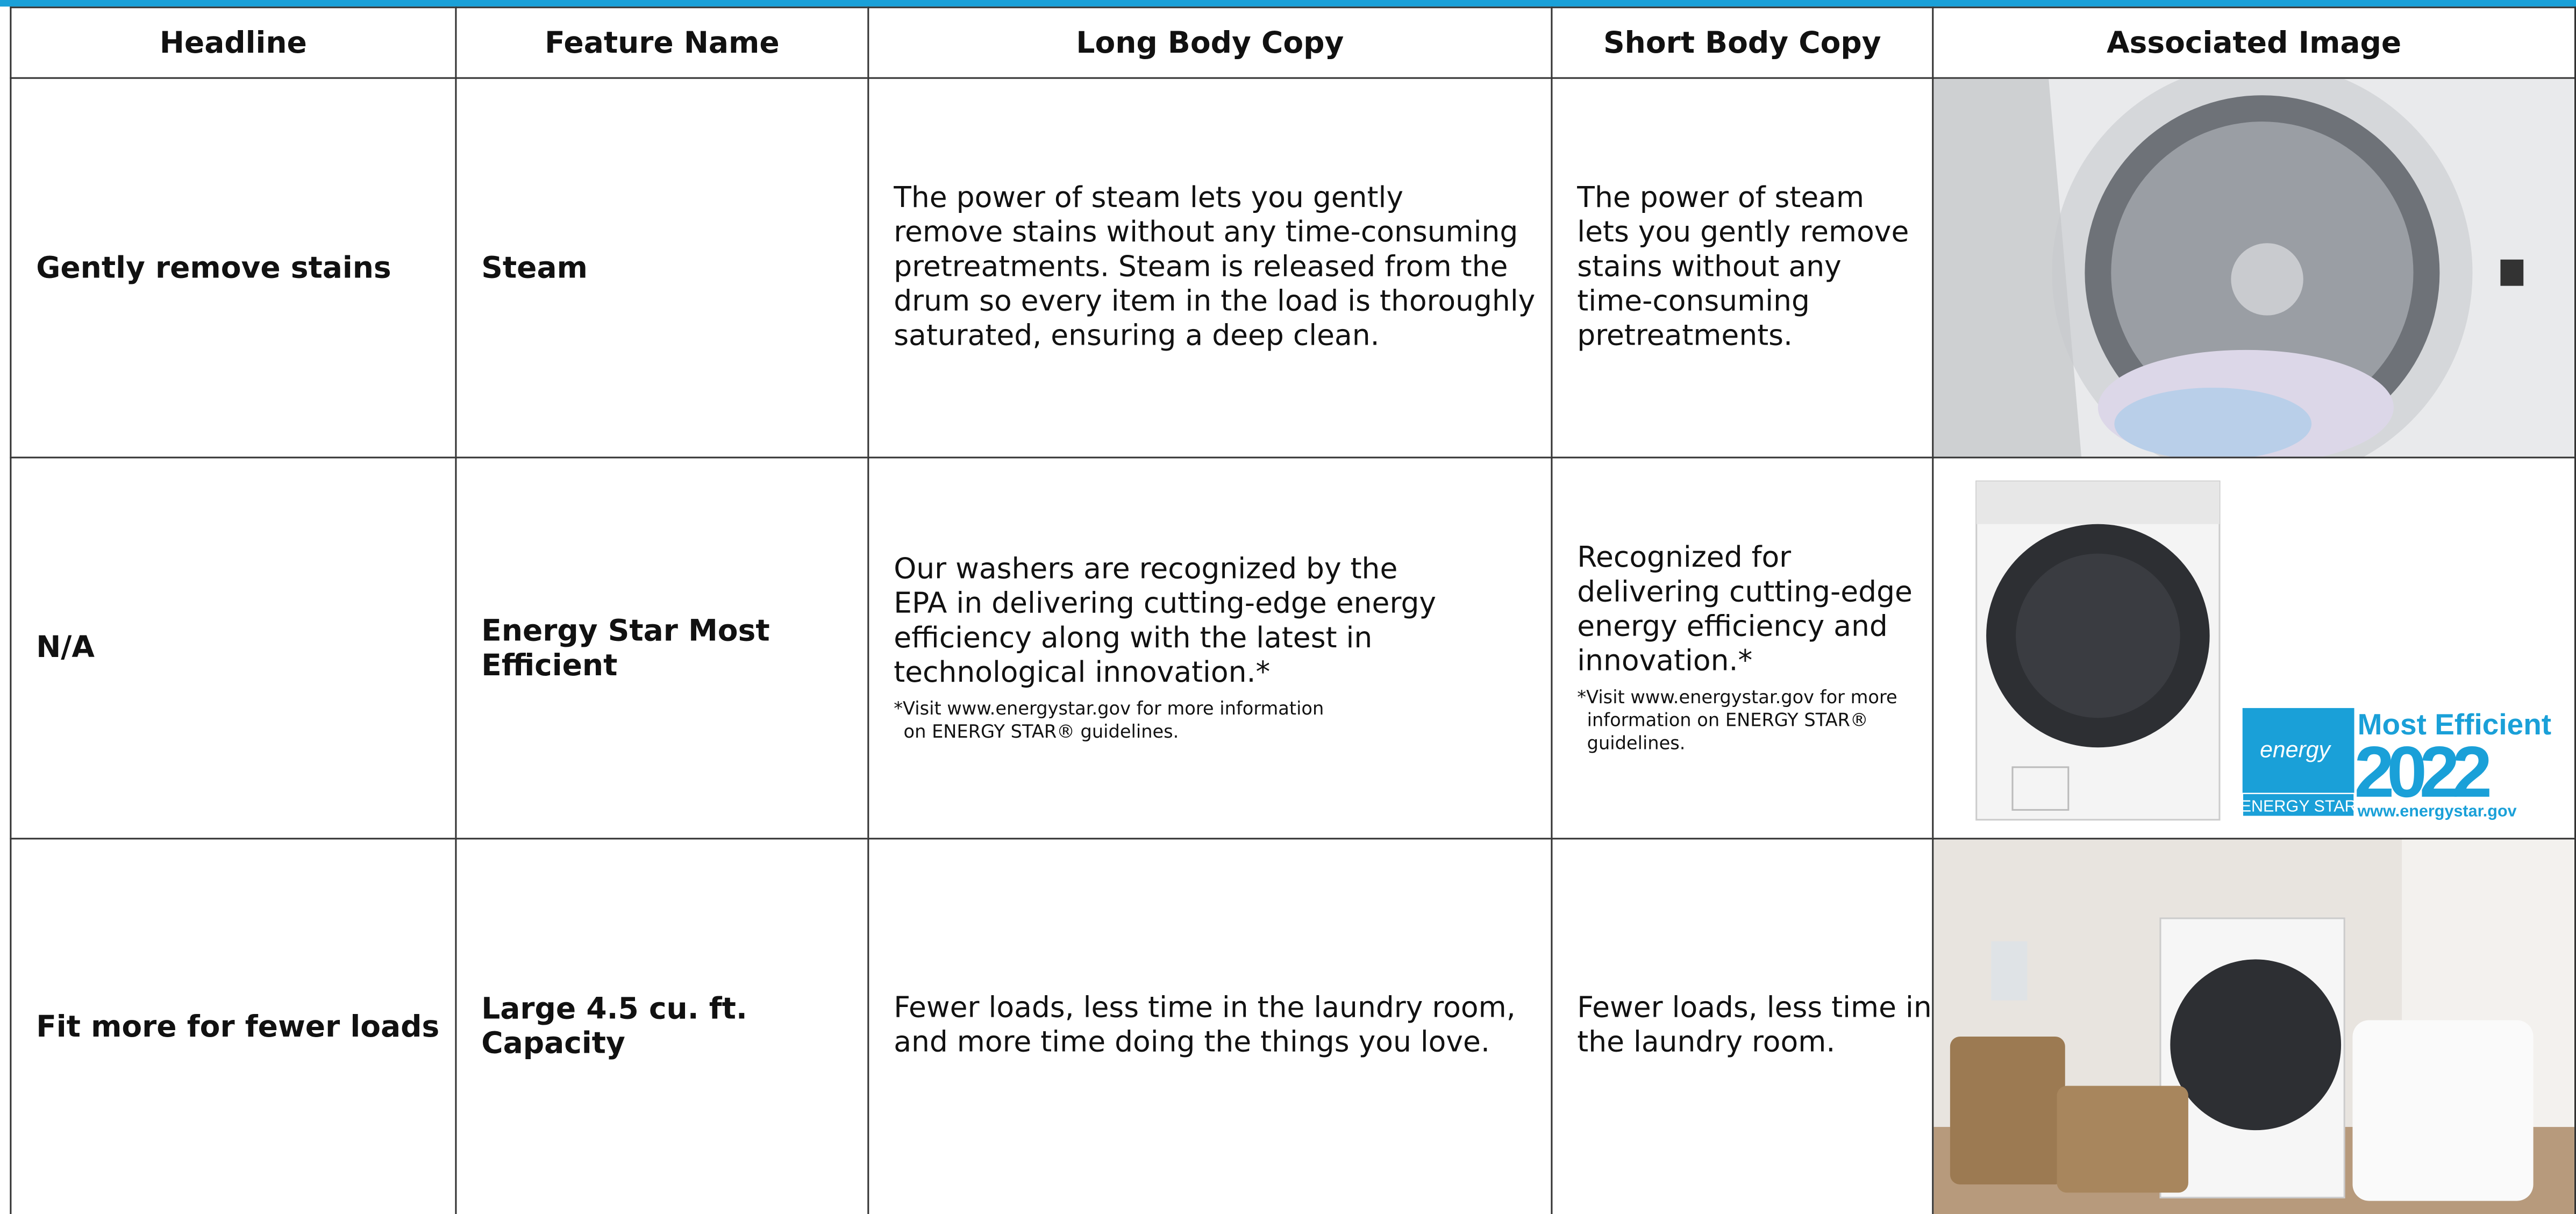  I want to click on header-cell: Headline, so click(232, 41).